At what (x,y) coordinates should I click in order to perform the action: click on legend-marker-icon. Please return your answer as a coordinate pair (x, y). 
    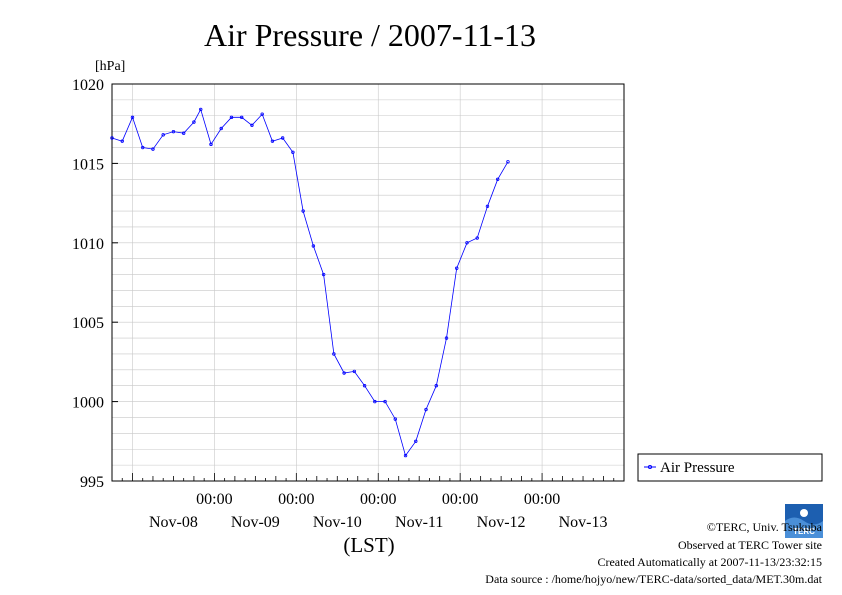
    Looking at the image, I should click on (650, 467).